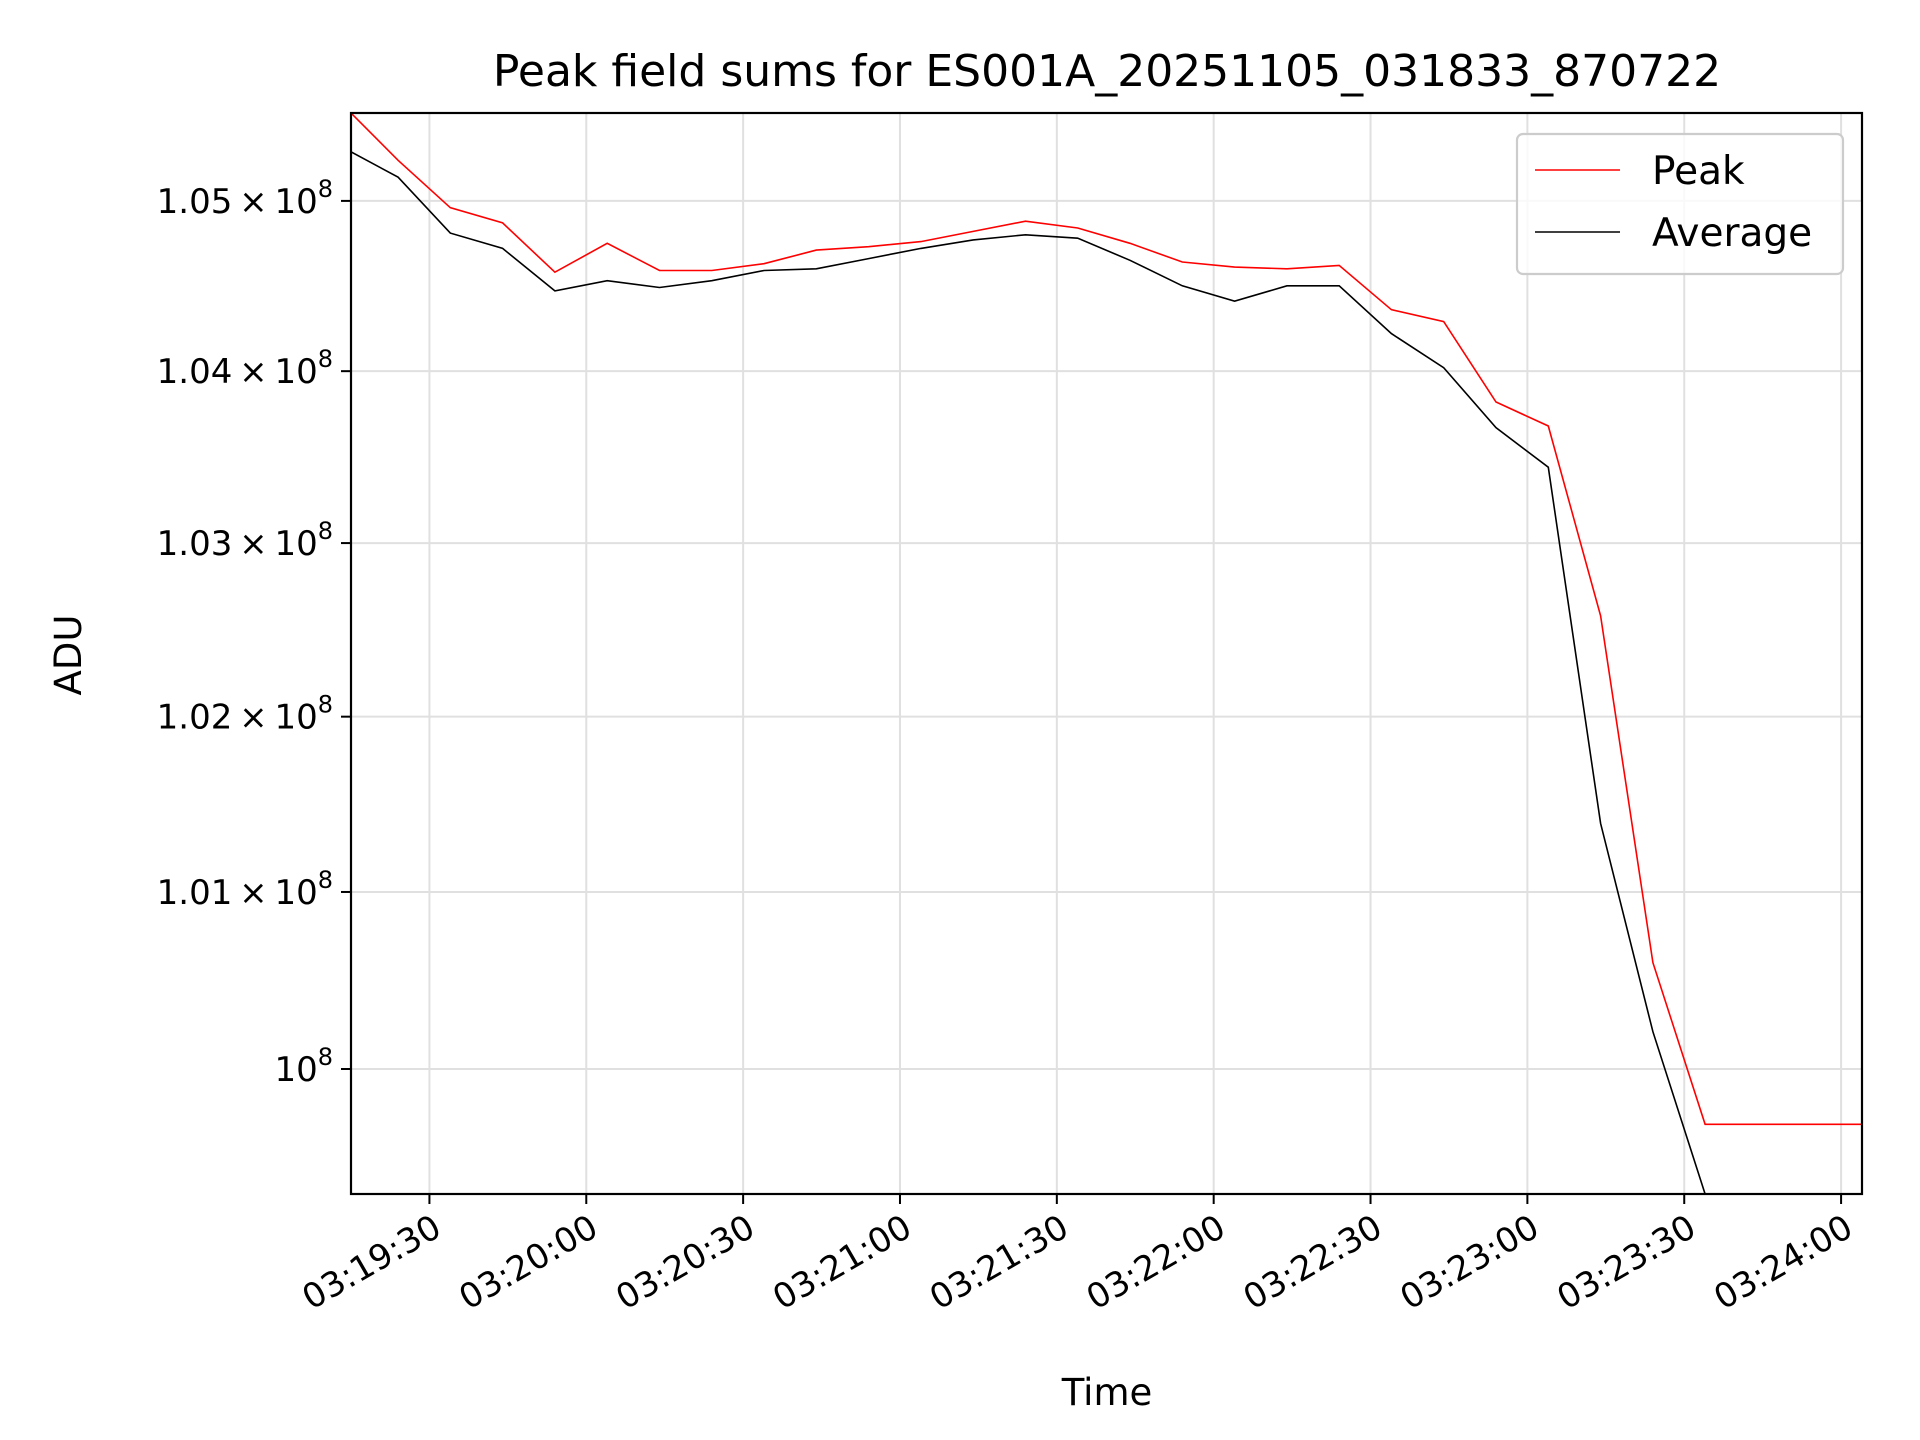 The height and width of the screenshot is (1440, 1920). What do you see at coordinates (68, 655) in the screenshot?
I see `y-axis-label: ADU` at bounding box center [68, 655].